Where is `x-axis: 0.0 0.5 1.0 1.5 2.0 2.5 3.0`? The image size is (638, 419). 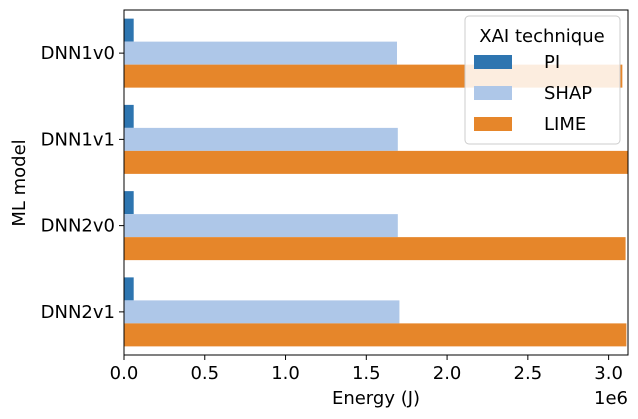 x-axis: 0.0 0.5 1.0 1.5 2.0 2.5 3.0 is located at coordinates (366, 369).